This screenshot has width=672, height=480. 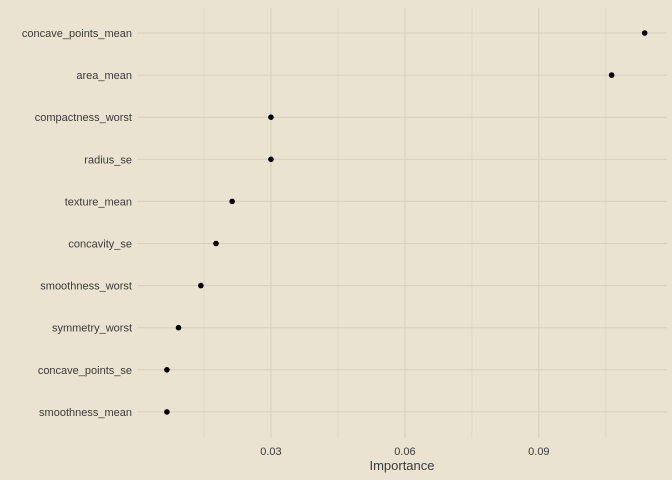 What do you see at coordinates (108, 160) in the screenshot?
I see `y-tick-label: radius_se` at bounding box center [108, 160].